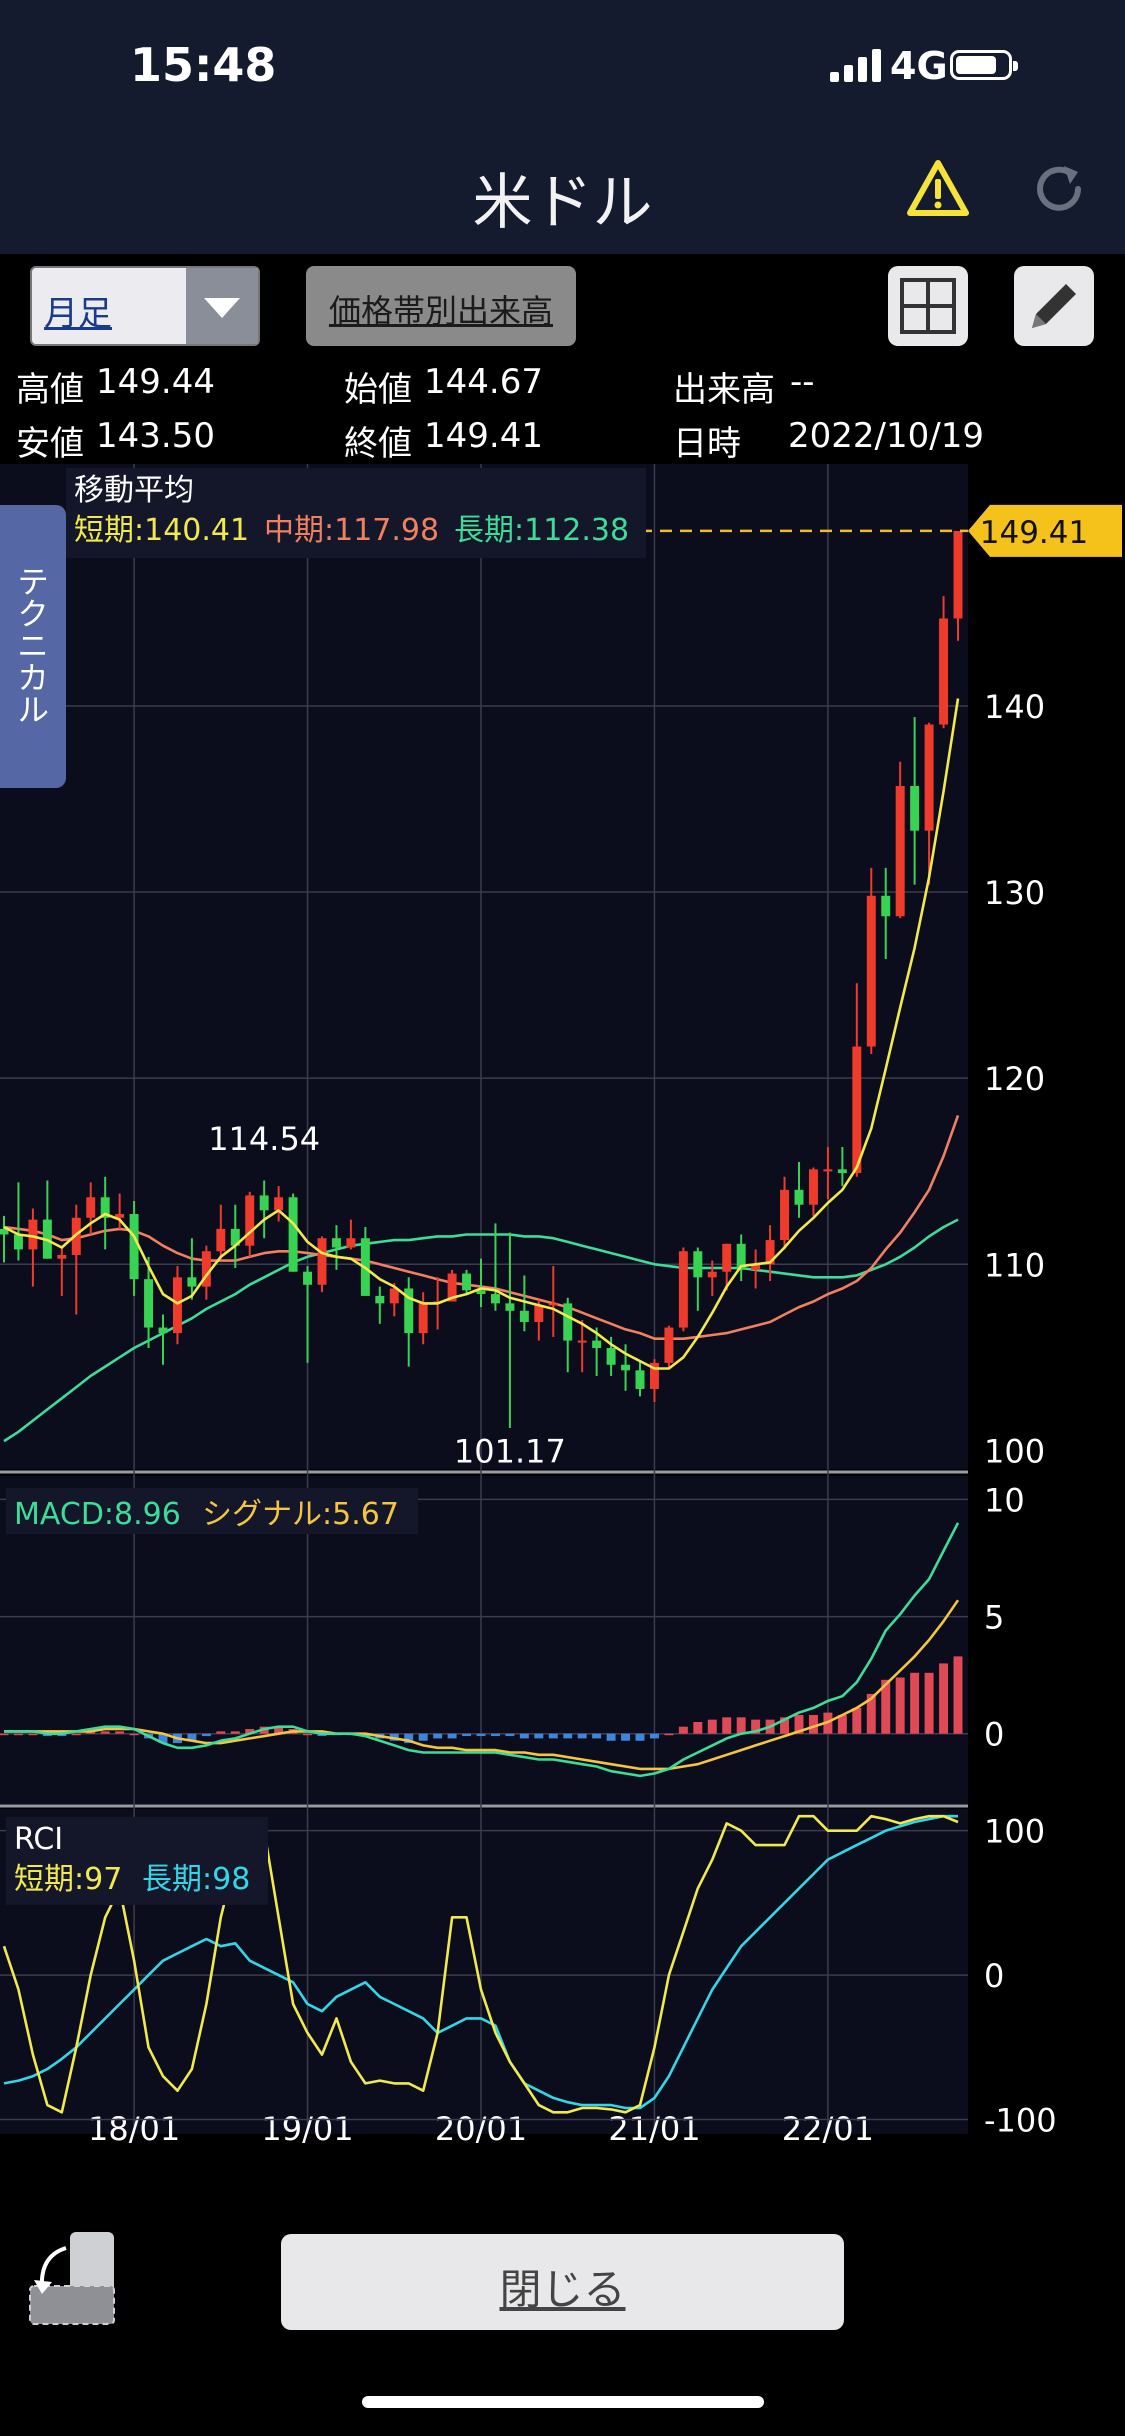  I want to click on home-indicator, so click(563, 2402).